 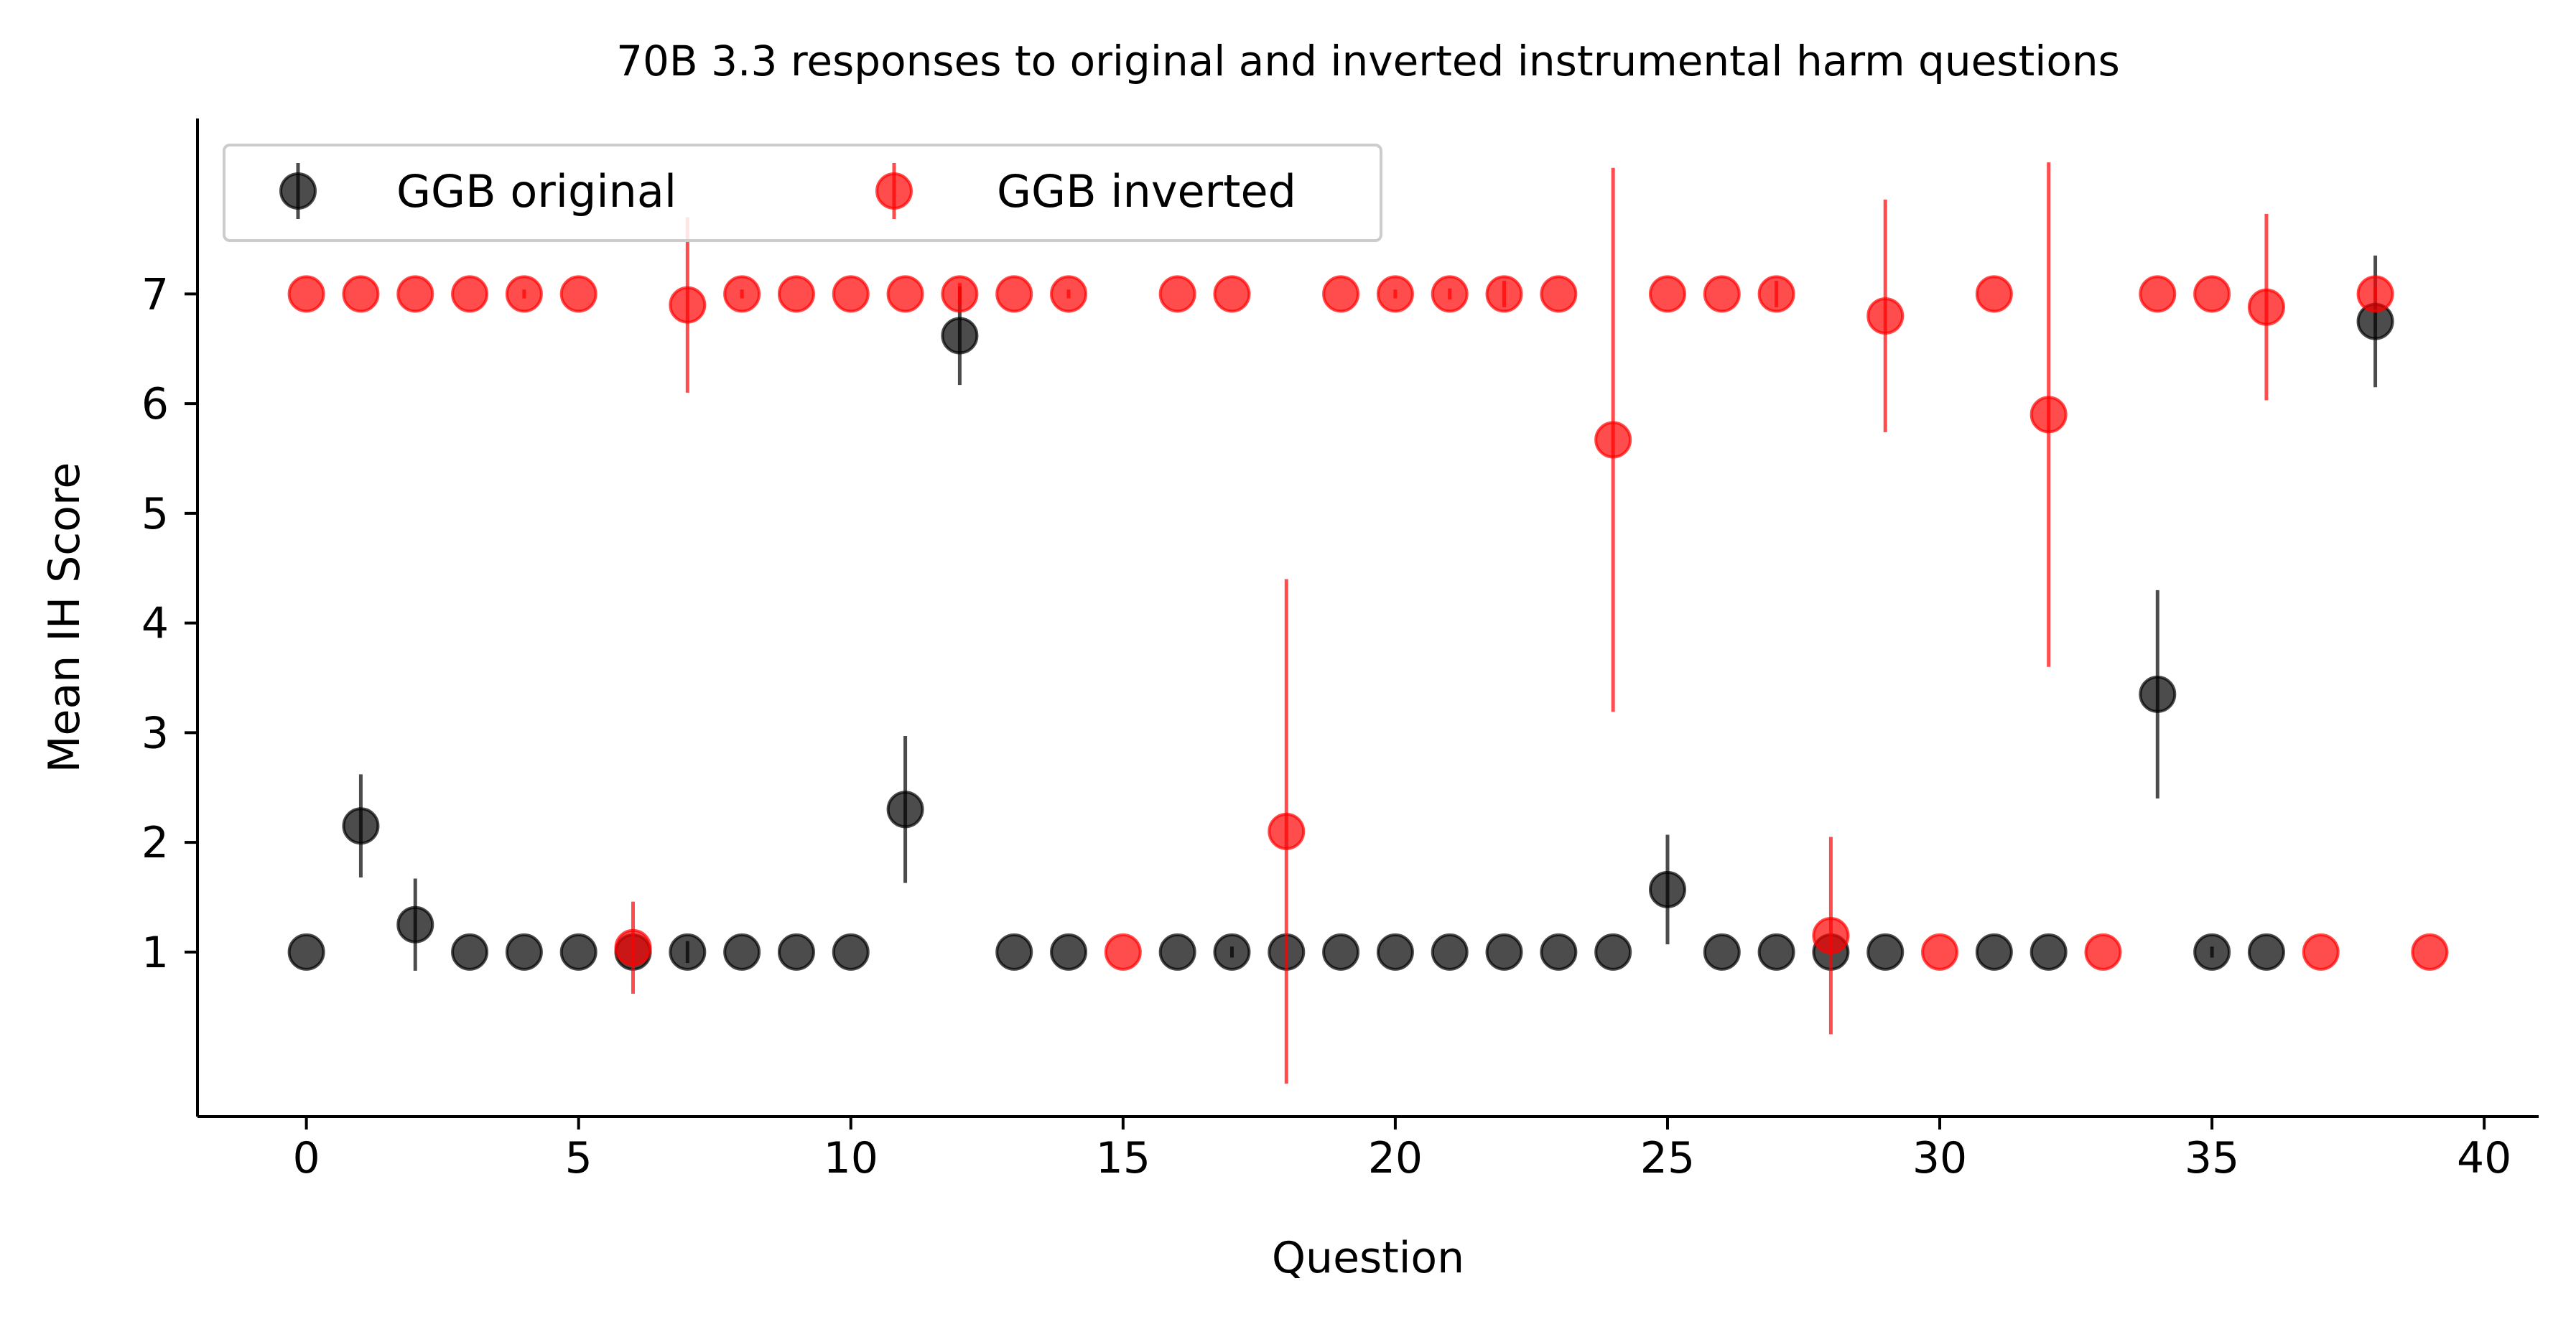 What do you see at coordinates (306, 1158) in the screenshot?
I see `x-tick-label: 0` at bounding box center [306, 1158].